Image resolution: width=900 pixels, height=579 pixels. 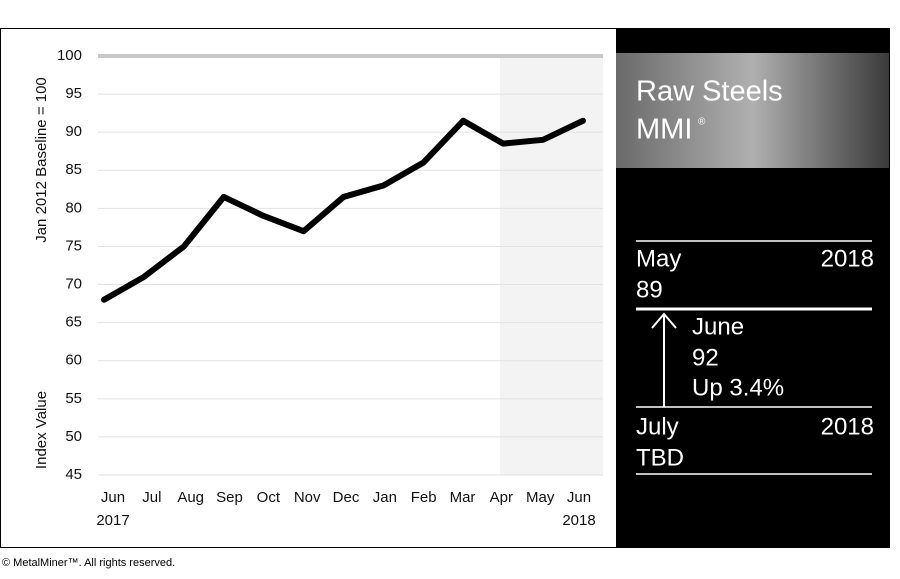 I want to click on y-tick-label: 85, so click(x=73, y=169).